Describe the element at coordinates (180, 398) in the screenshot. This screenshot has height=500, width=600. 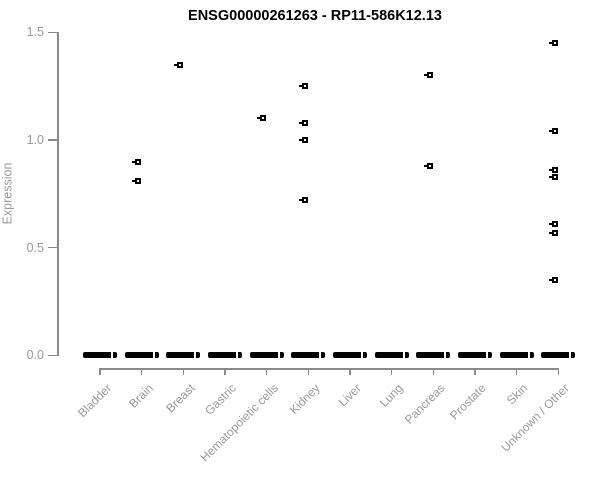
I see `x-tick-label: Breast` at that location.